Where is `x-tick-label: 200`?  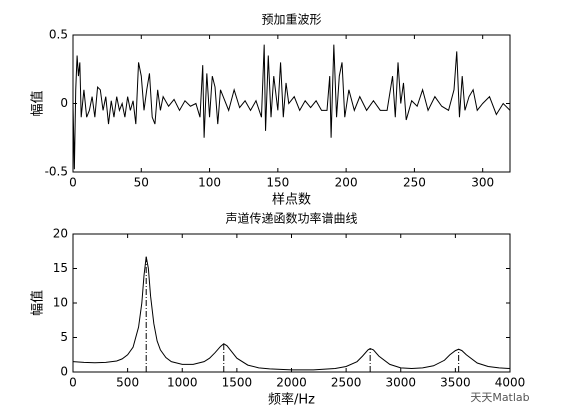
x-tick-label: 200 is located at coordinates (346, 183).